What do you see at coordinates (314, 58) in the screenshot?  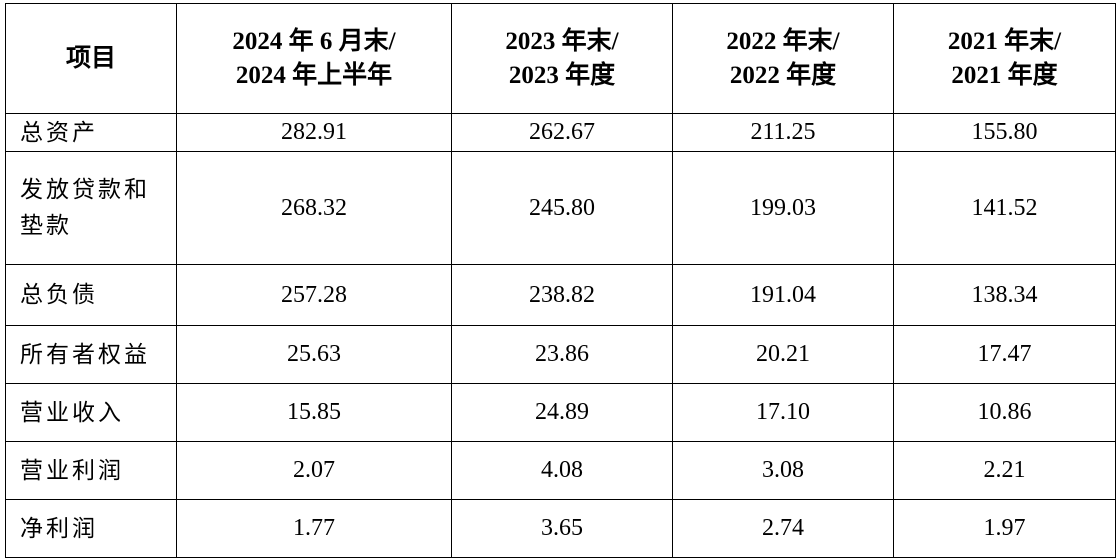 I see `header-2024h1: 2024 年 6 月末/ 2024 年上半年` at bounding box center [314, 58].